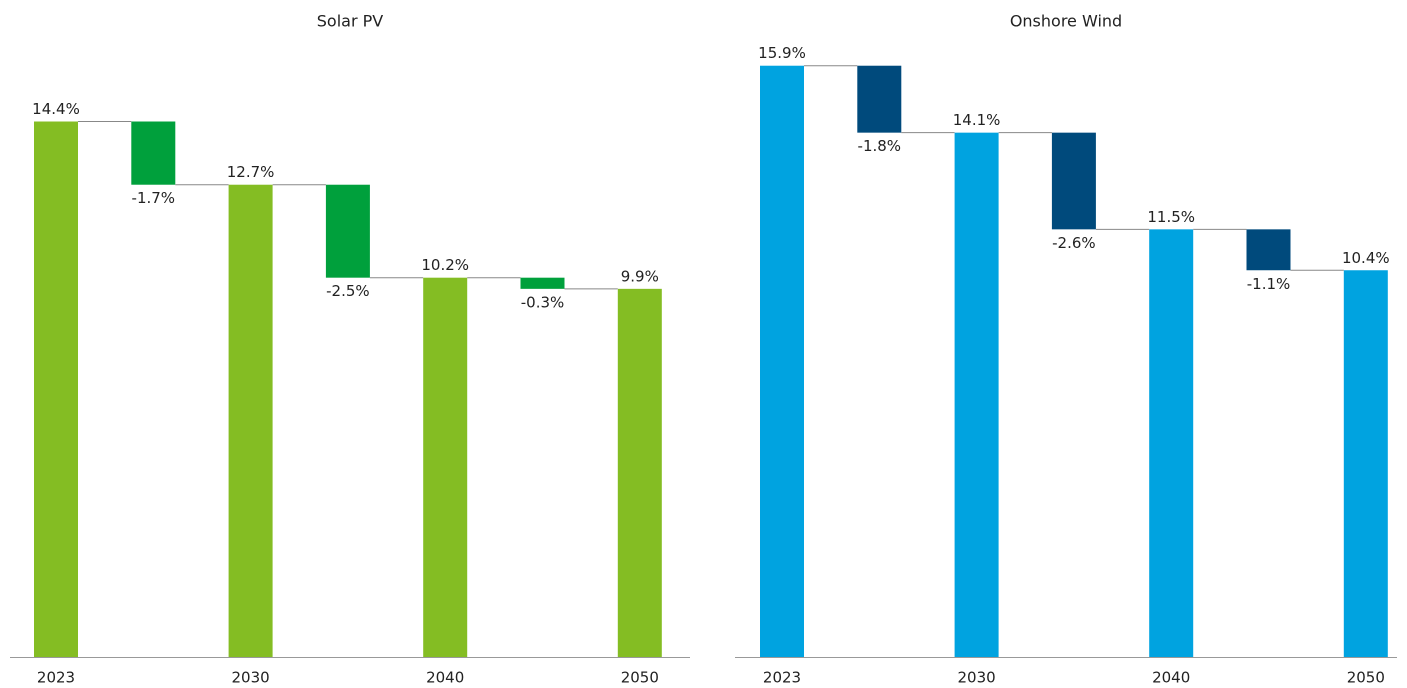 This screenshot has height=688, width=1407. What do you see at coordinates (782, 53) in the screenshot?
I see `value-label: 15.9%` at bounding box center [782, 53].